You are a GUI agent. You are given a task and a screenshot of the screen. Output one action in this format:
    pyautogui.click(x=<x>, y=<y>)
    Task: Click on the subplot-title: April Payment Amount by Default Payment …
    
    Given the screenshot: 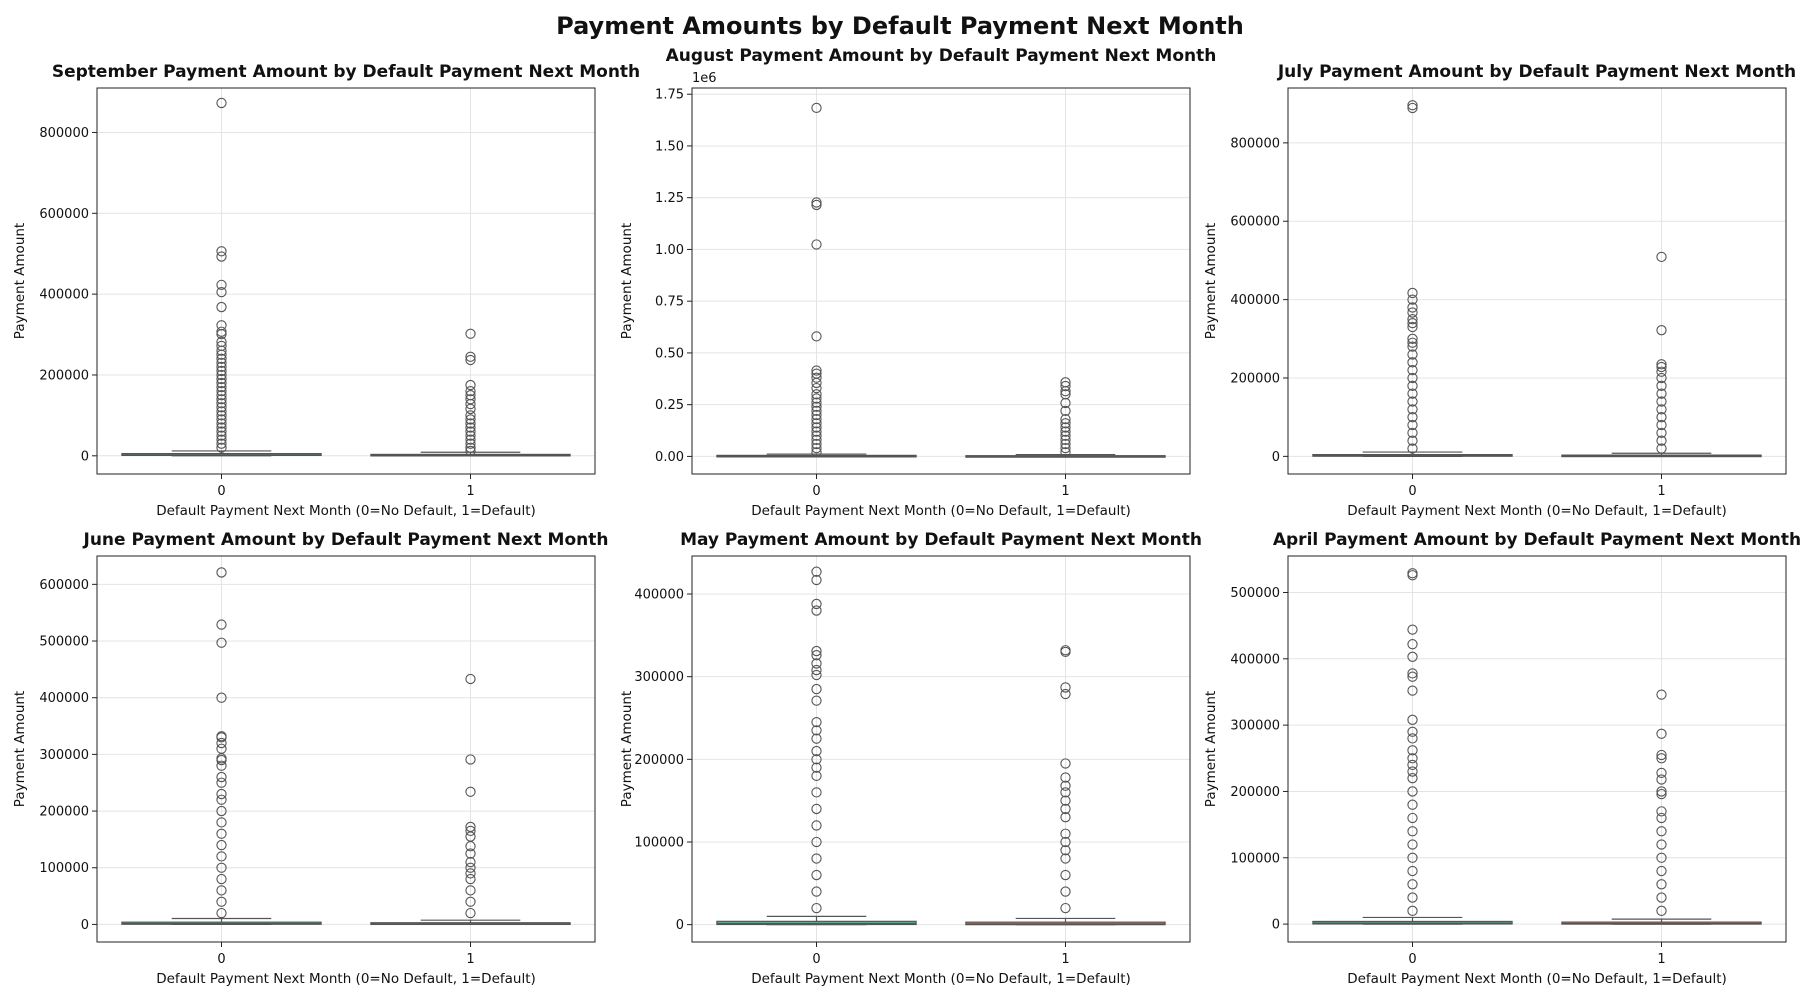 What is the action you would take?
    pyautogui.click(x=1536, y=540)
    